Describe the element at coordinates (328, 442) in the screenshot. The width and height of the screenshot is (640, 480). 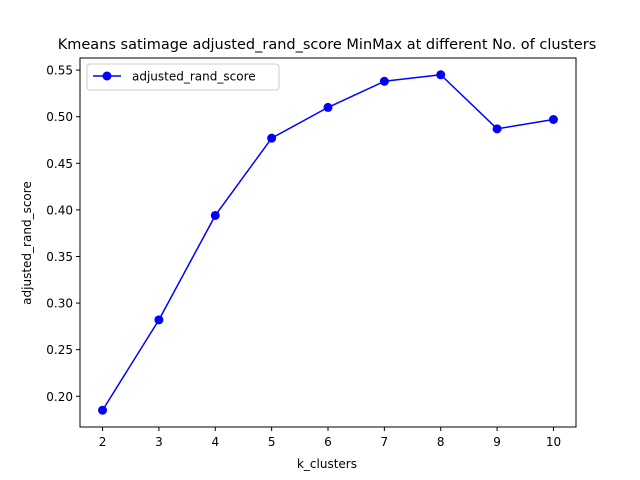
I see `x-tick-label: 6` at that location.